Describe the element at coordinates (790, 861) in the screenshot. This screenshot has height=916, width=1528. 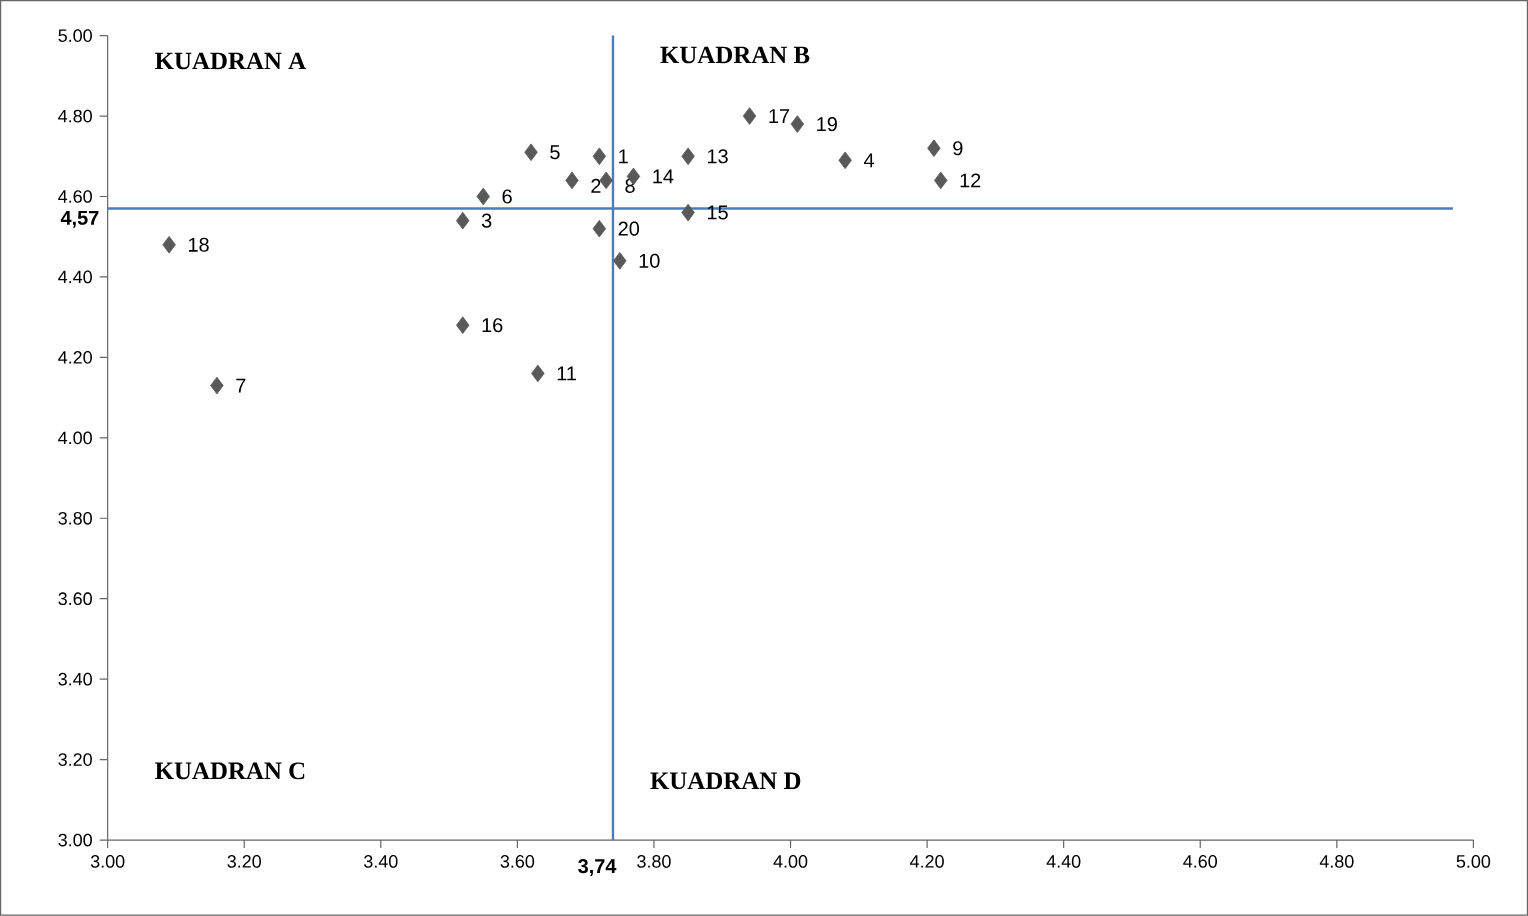
I see `x-tick-label: 4.00` at that location.